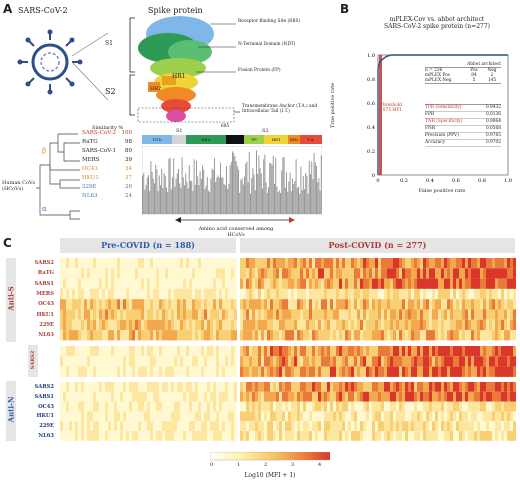 This screenshot has width=520, height=488. I want to click on anti-s-tab: Anti-S, so click(11, 300).